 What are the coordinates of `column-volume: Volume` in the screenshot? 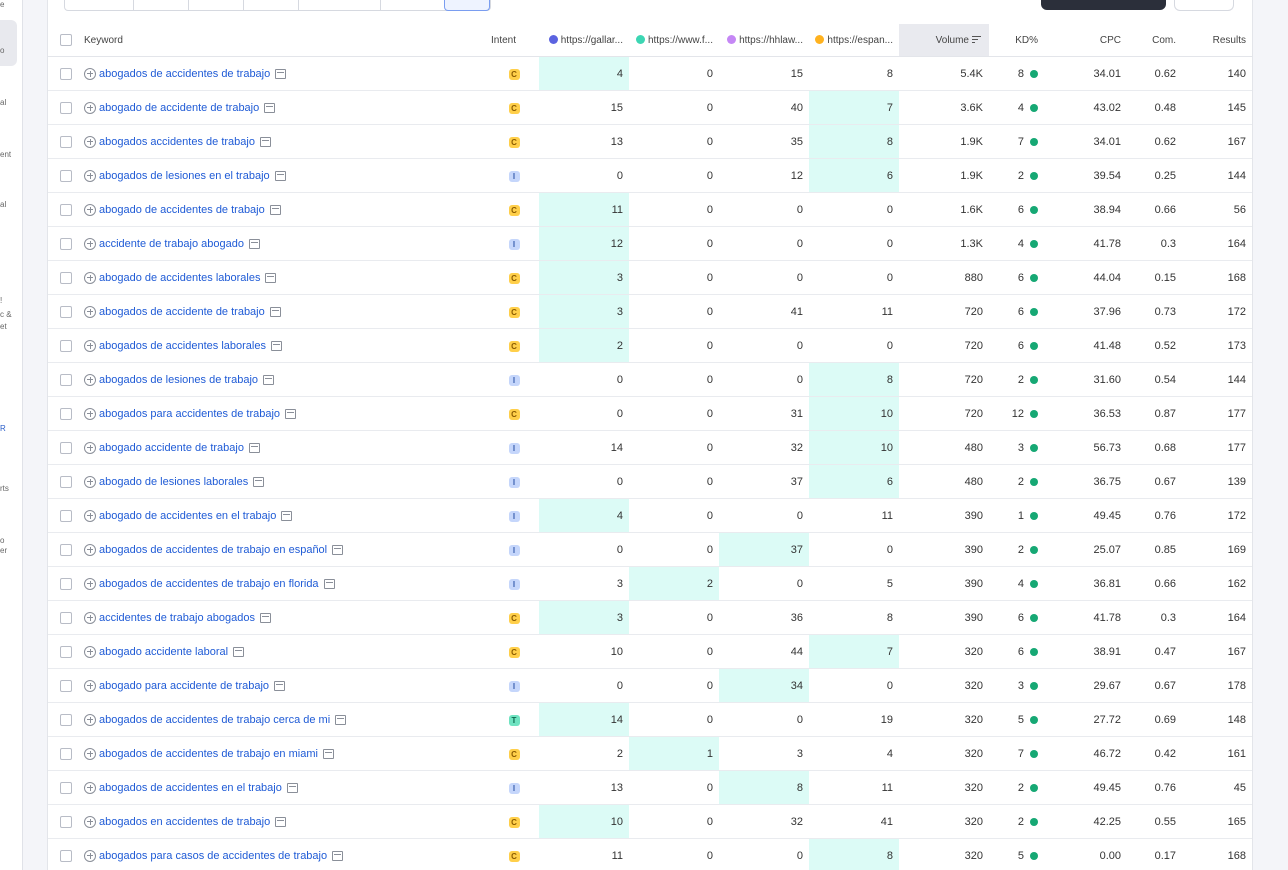 It's located at (944, 40).